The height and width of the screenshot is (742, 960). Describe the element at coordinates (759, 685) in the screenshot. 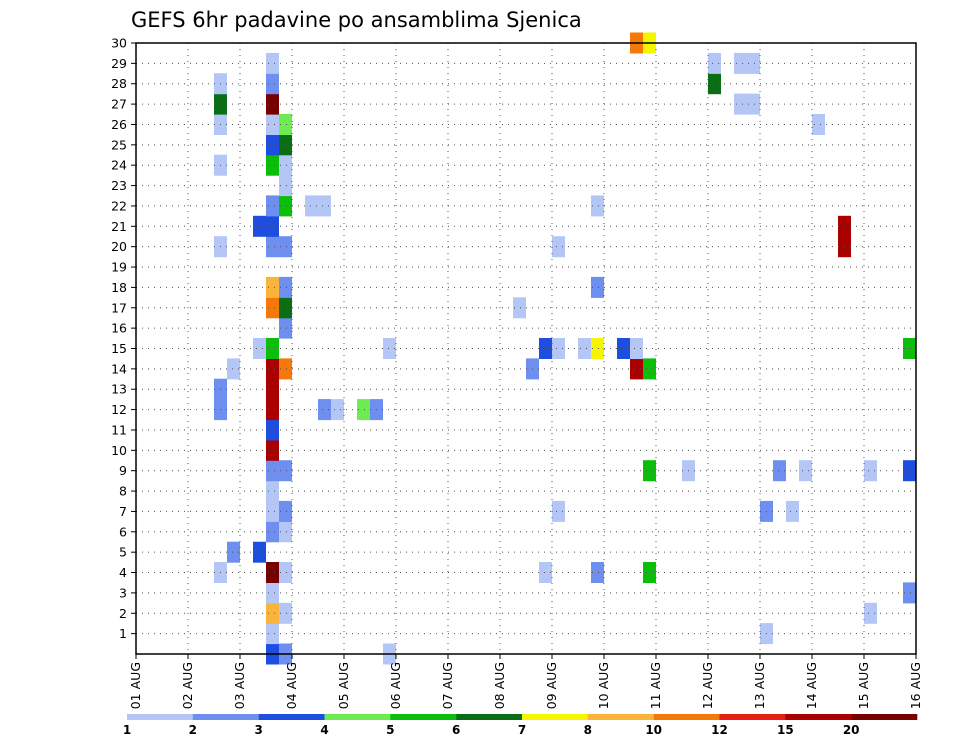

I see `x-tick-label: 13 AUG` at that location.